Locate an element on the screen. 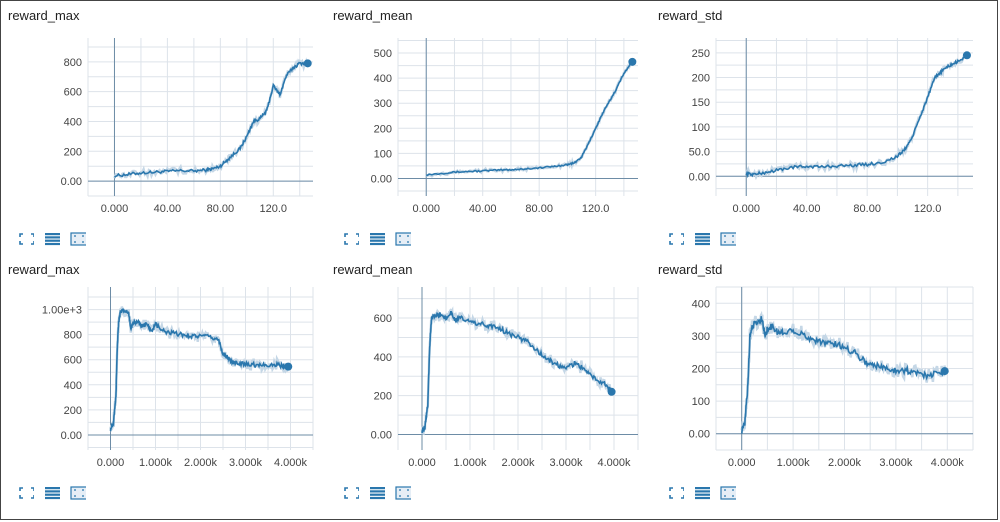 This screenshot has height=522, width=1000. grid is located at coordinates (200, 368).